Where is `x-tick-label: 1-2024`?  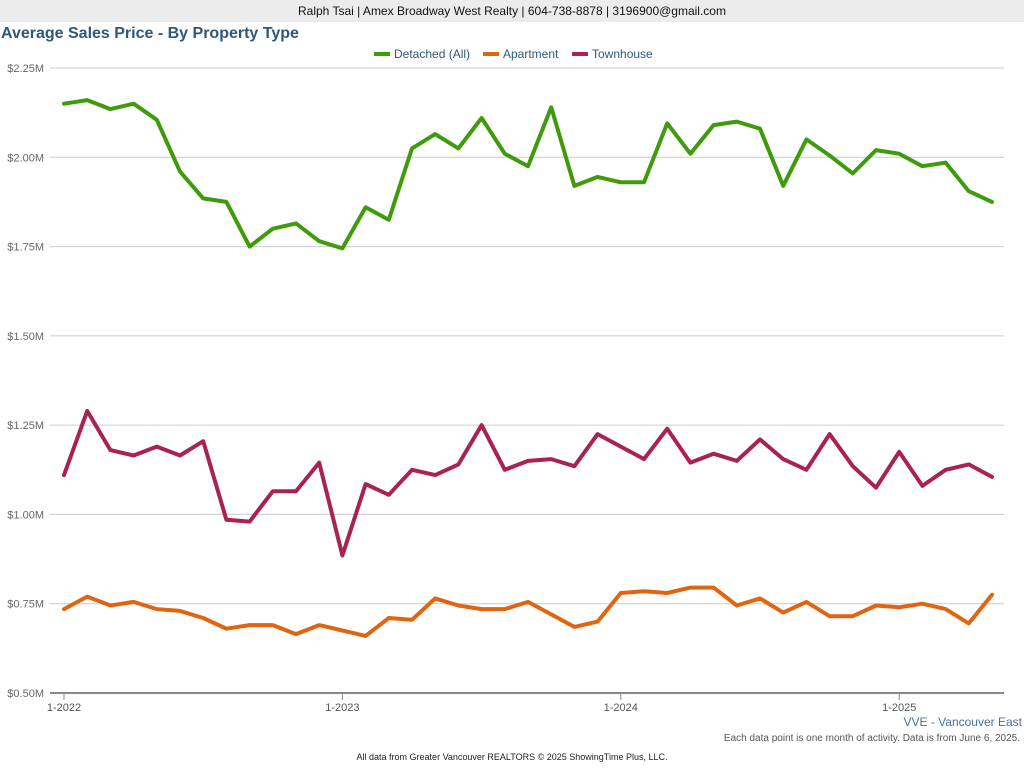 x-tick-label: 1-2024 is located at coordinates (621, 708).